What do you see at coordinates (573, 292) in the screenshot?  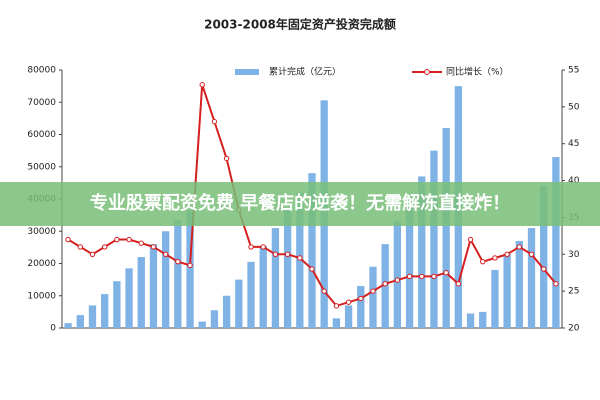 I see `y2-tick-label: 25` at bounding box center [573, 292].